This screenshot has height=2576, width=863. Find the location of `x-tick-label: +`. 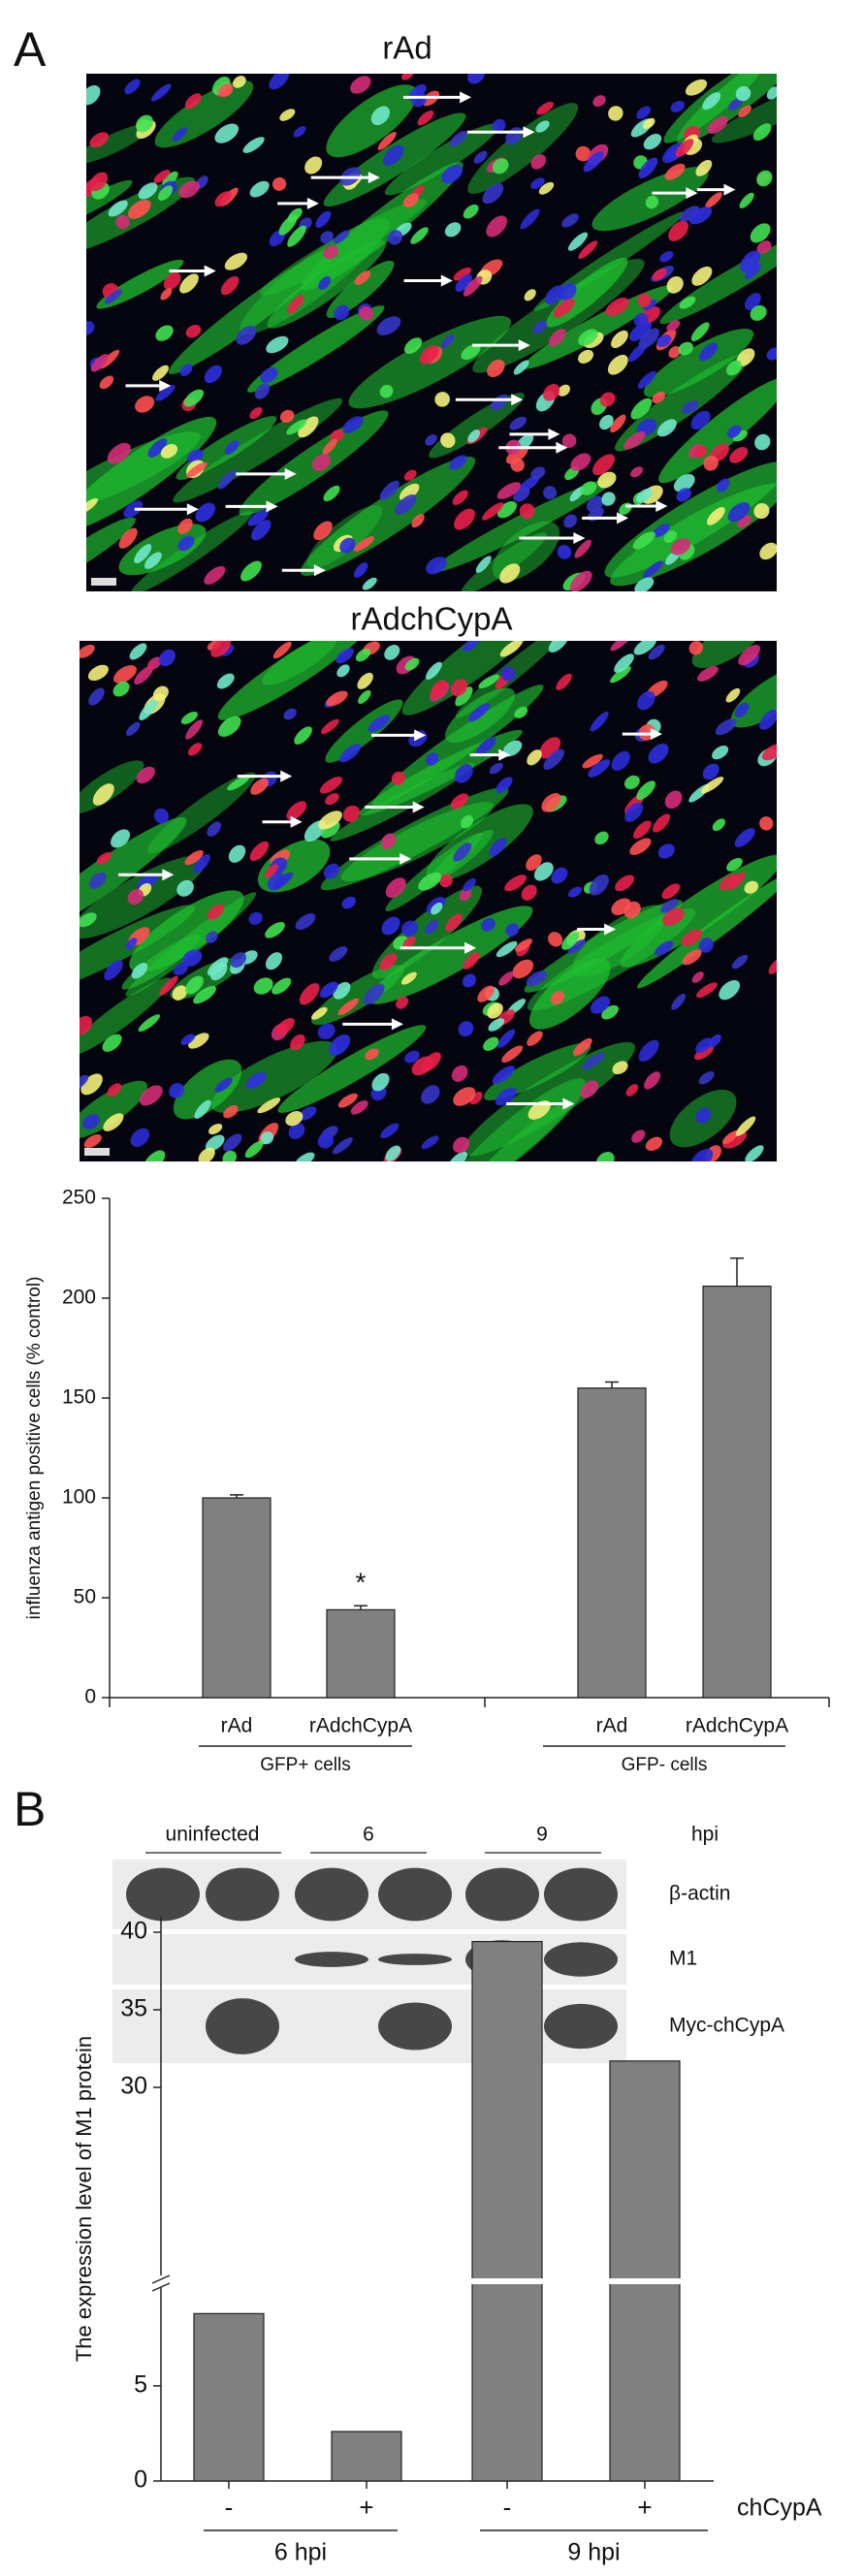

x-tick-label: + is located at coordinates (366, 2507).